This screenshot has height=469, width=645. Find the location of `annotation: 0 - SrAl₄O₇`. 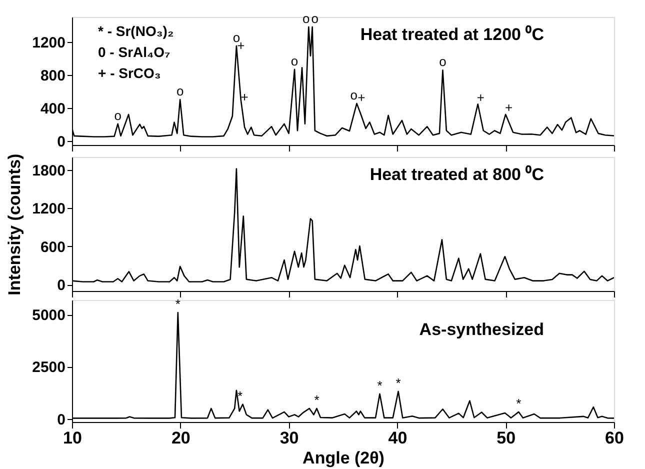

annotation: 0 - SrAl₄O₇ is located at coordinates (134, 52).